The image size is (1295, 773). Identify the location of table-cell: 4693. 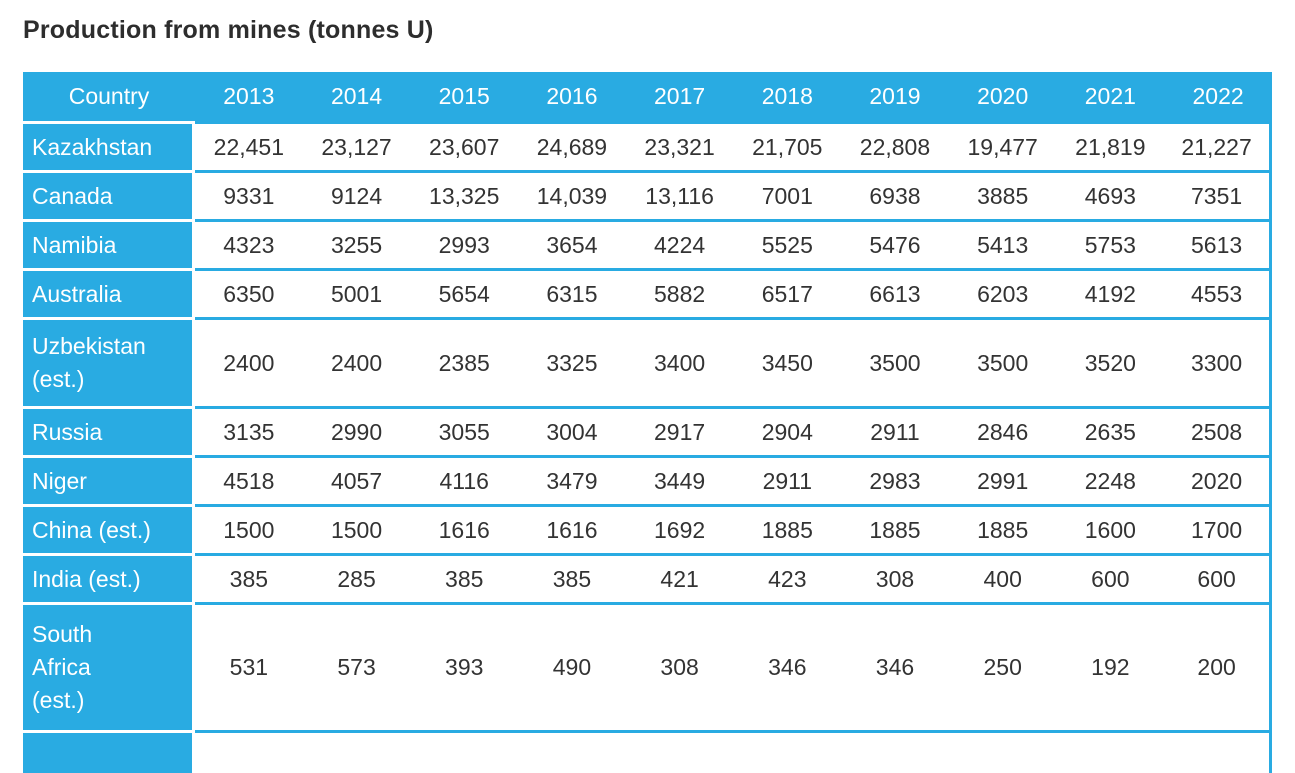
(1110, 197).